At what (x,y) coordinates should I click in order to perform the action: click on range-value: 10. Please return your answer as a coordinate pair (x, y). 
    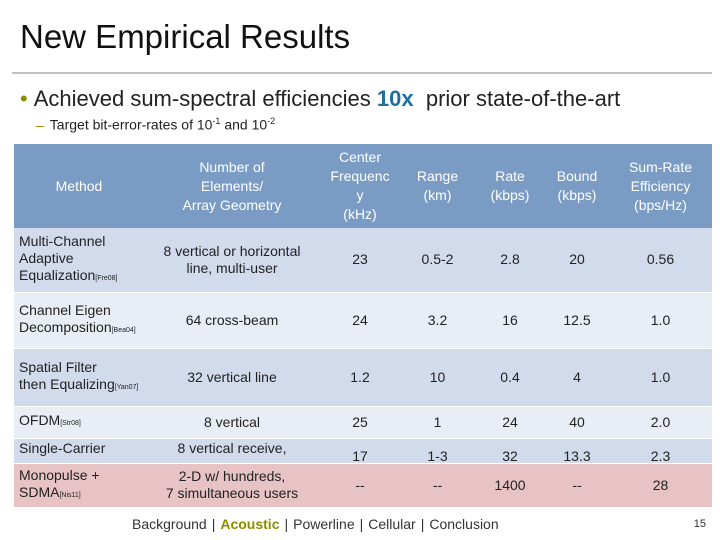
    Looking at the image, I should click on (437, 376).